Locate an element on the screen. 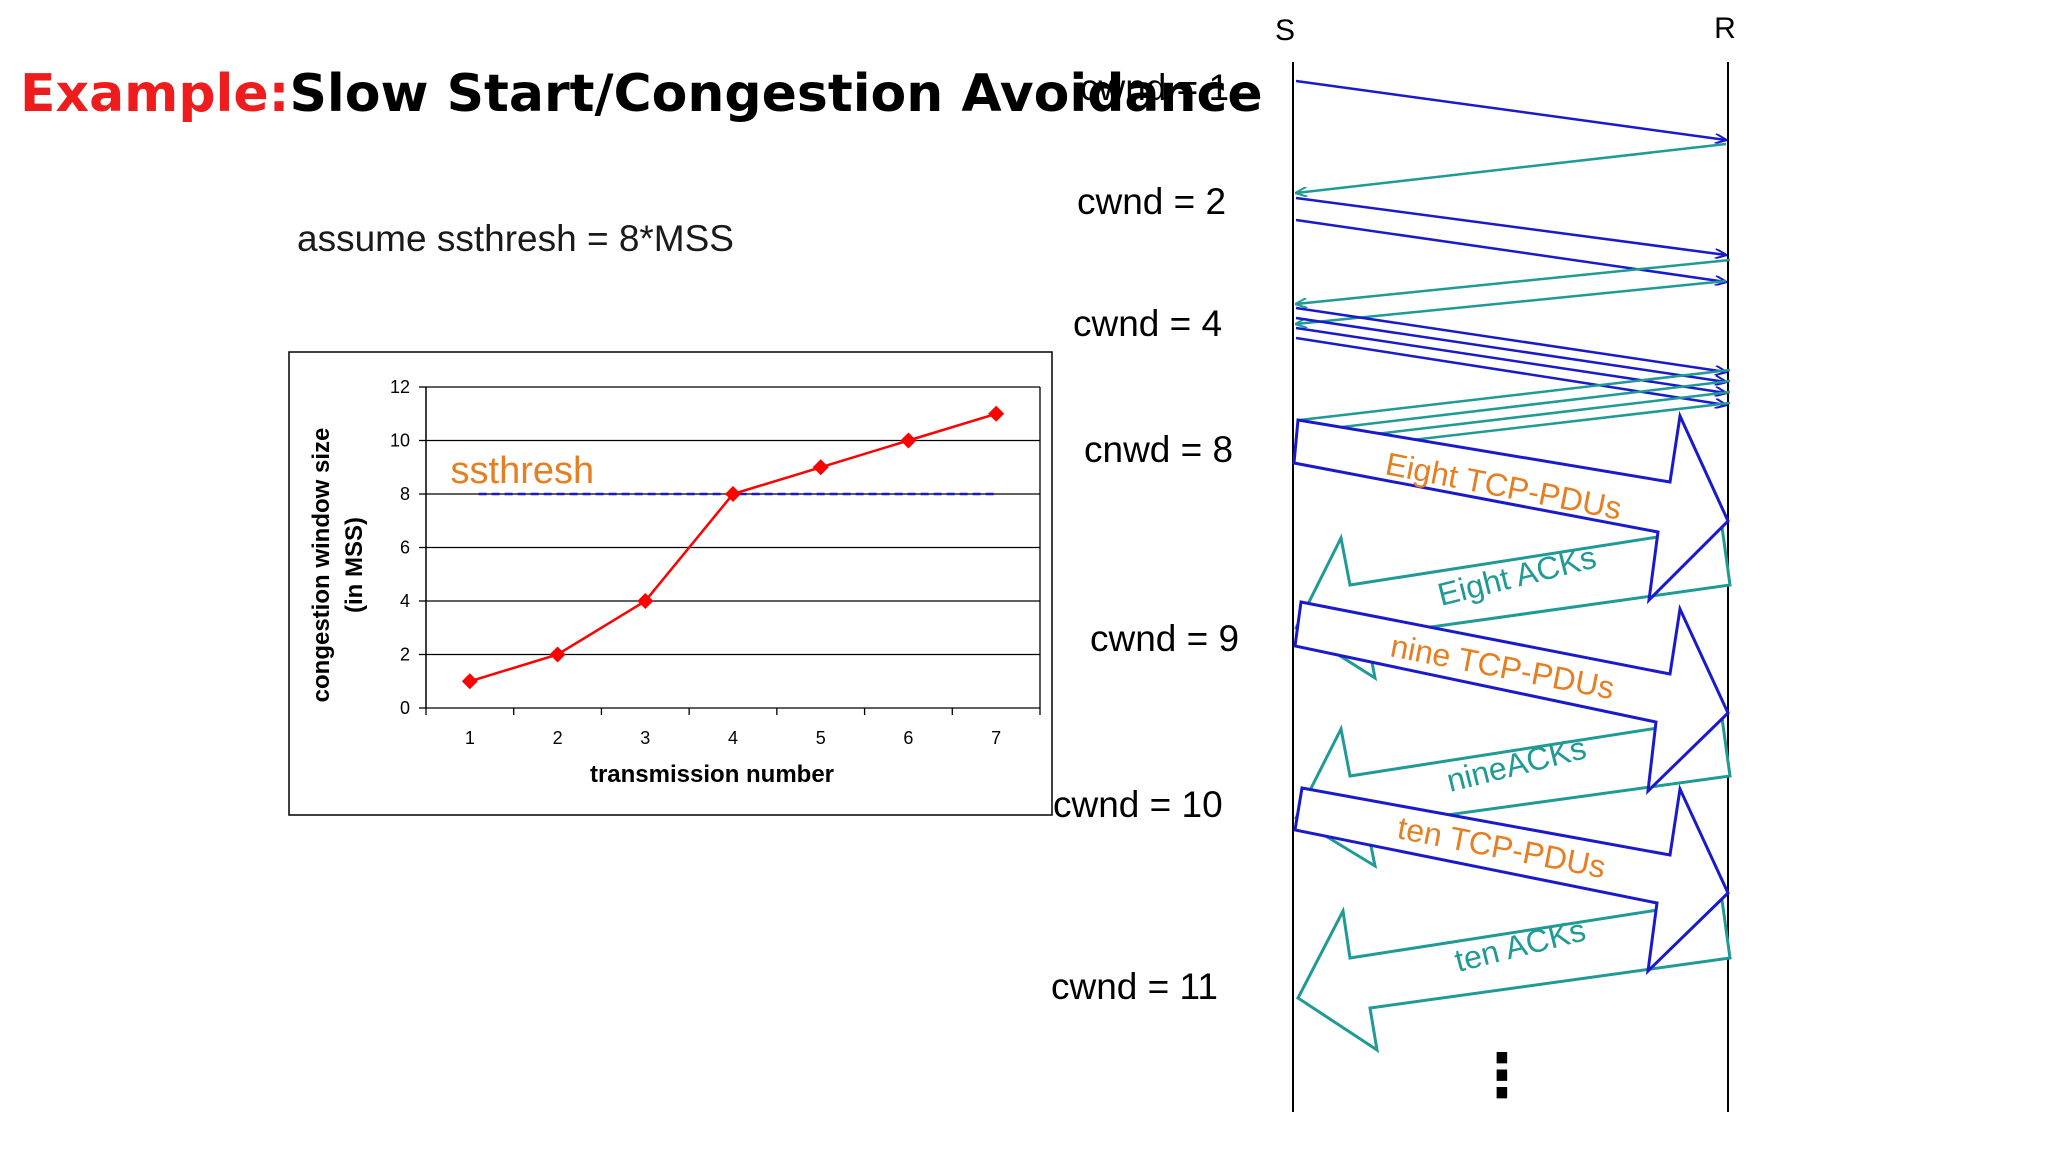 This screenshot has width=2048, height=1152. segment-arrows is located at coordinates (1513, 267).